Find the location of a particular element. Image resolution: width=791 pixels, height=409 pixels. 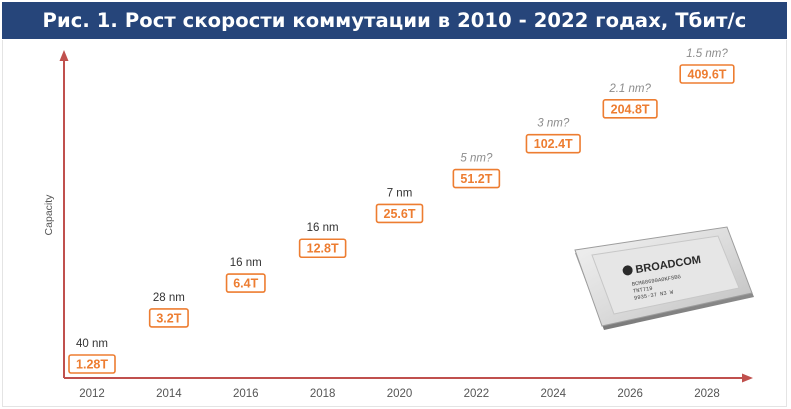

x-tick-label: 2018 is located at coordinates (323, 394).